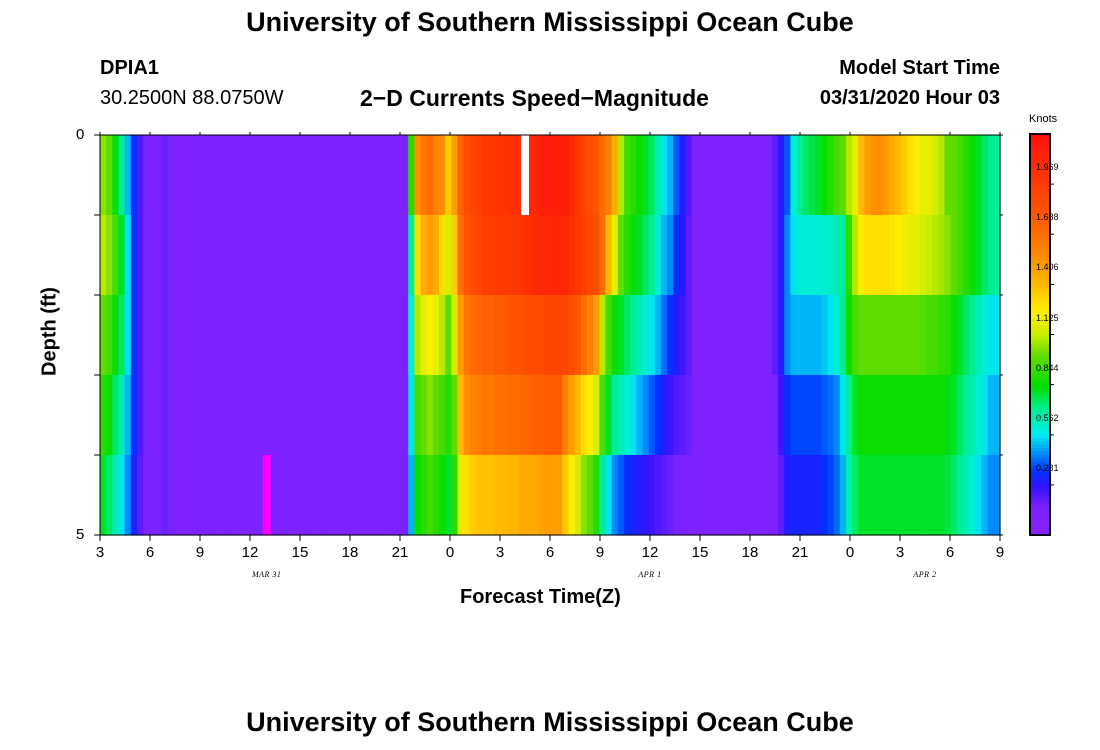  What do you see at coordinates (925, 574) in the screenshot?
I see `date-label: APR 2` at bounding box center [925, 574].